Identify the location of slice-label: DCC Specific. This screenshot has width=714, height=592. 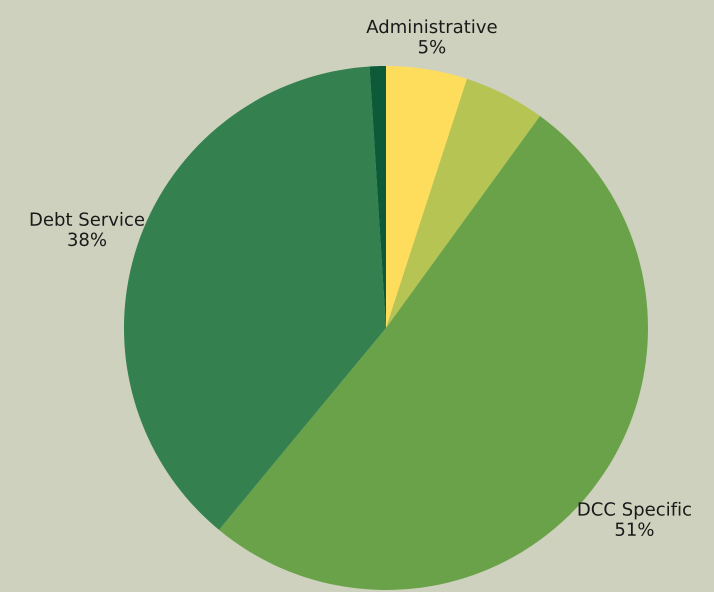
(634, 511).